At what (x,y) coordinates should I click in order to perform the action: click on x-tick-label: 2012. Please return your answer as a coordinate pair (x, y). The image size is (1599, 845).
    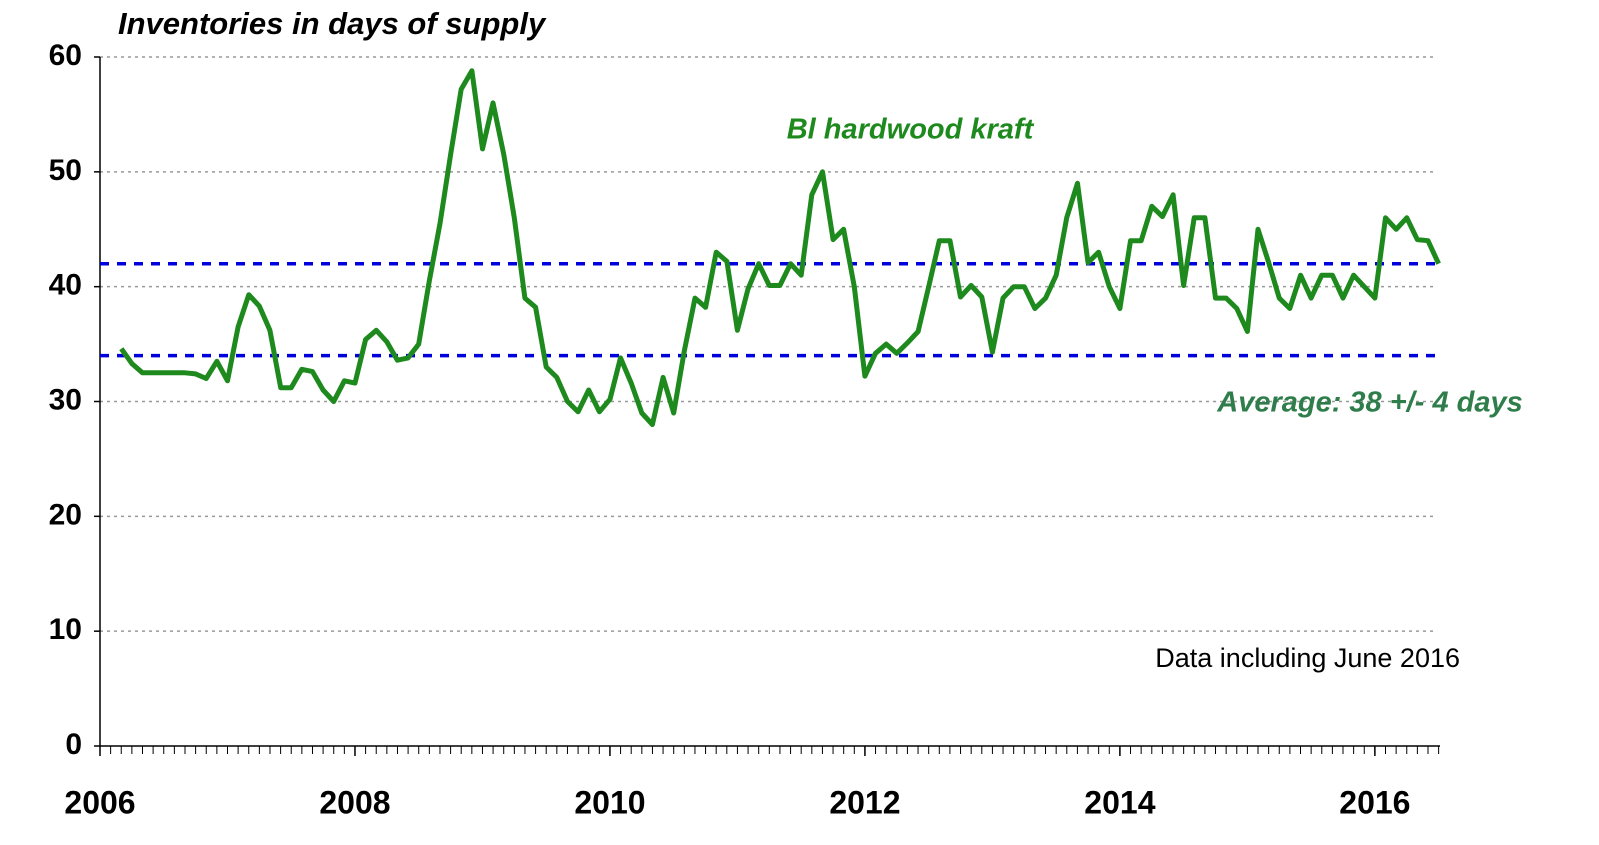
    Looking at the image, I should click on (864, 802).